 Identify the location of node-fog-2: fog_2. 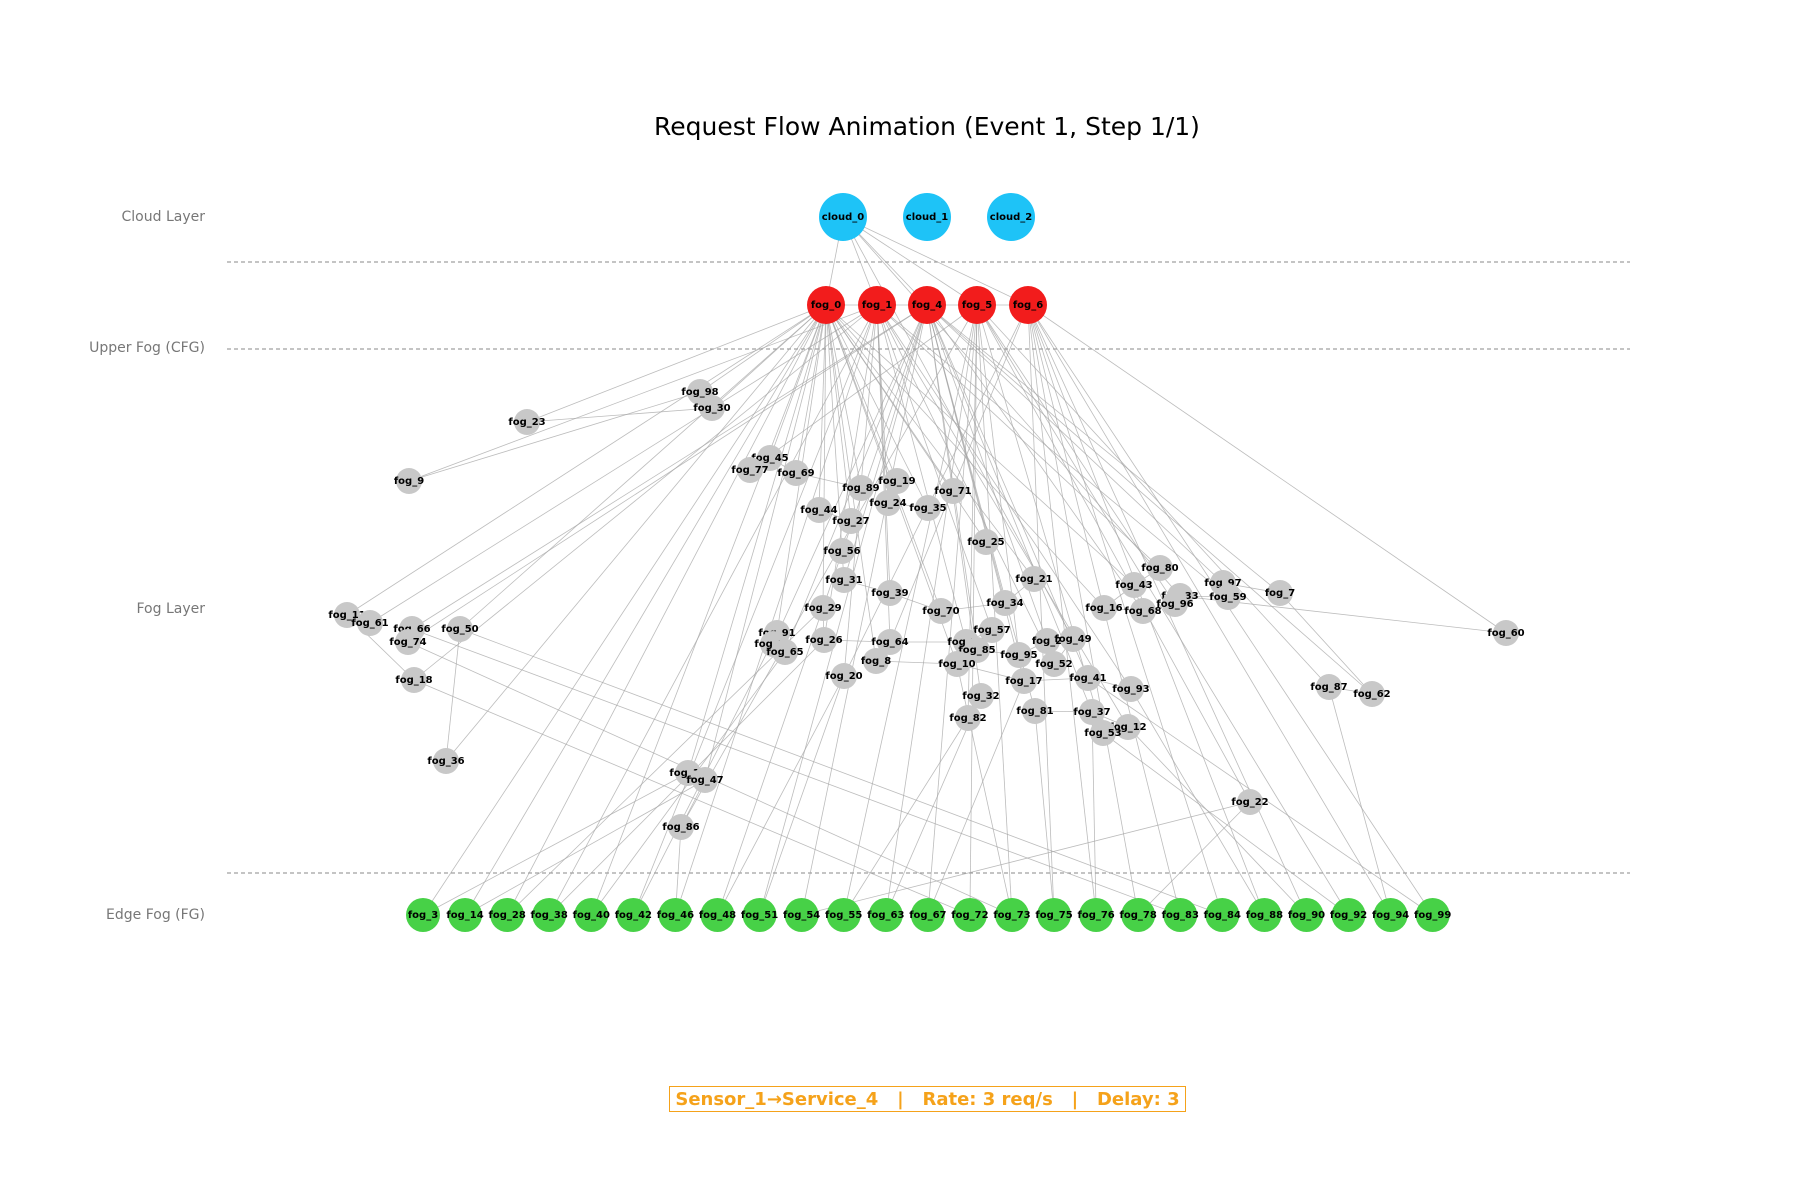
(1047, 641).